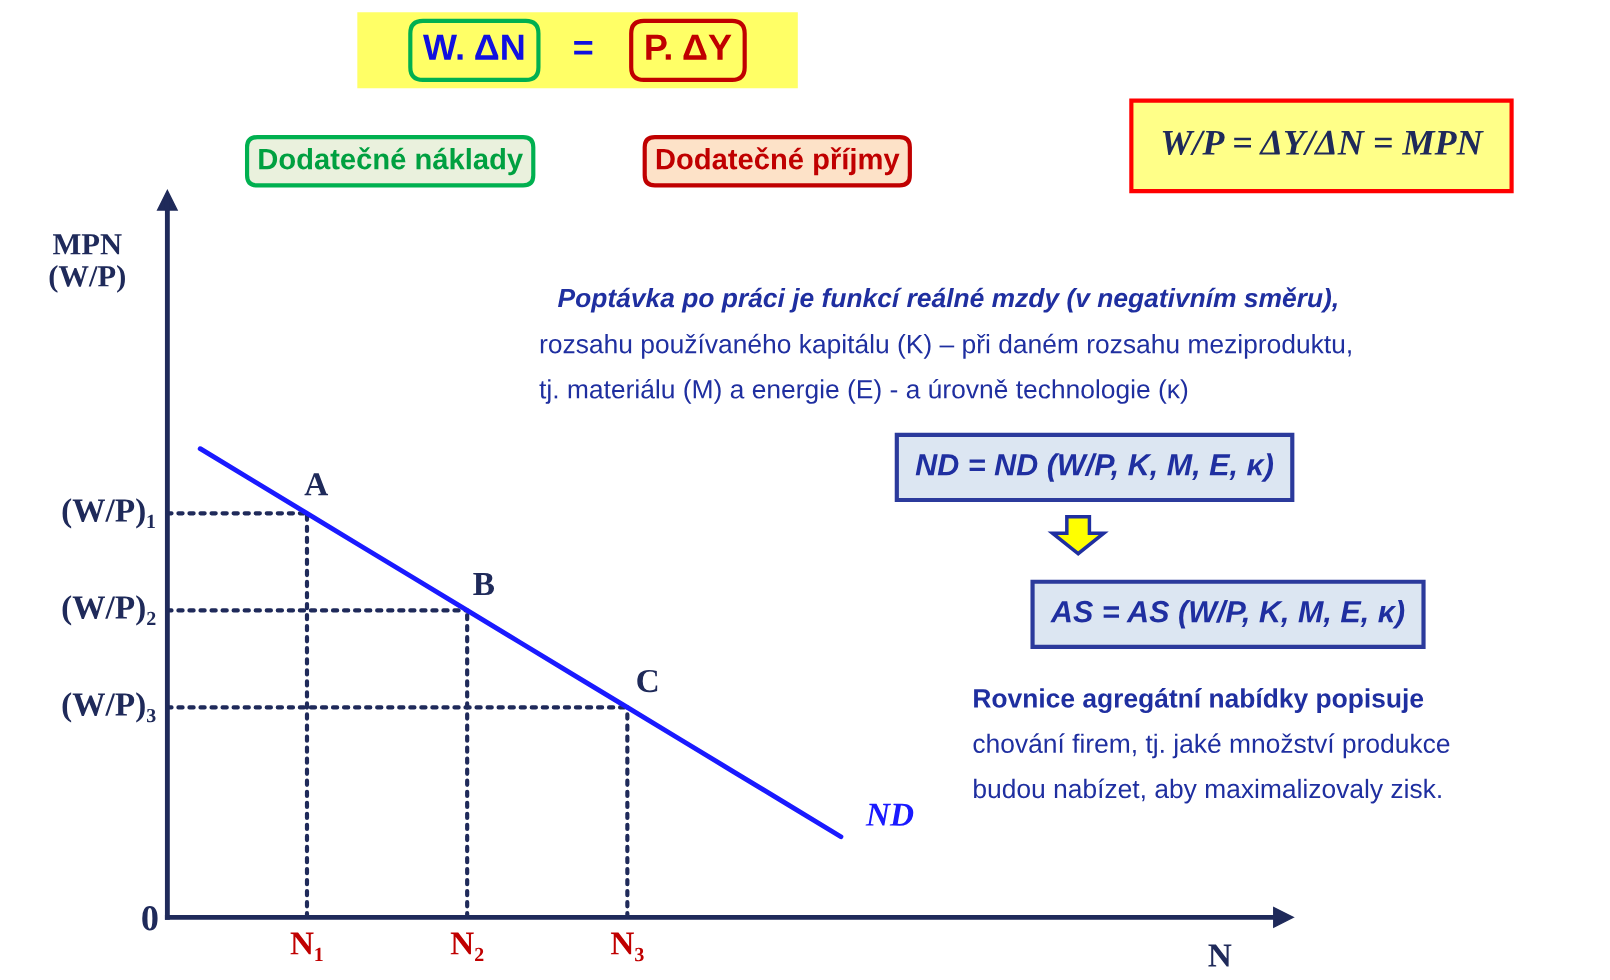 This screenshot has width=1610, height=980. What do you see at coordinates (947, 300) in the screenshot?
I see `text: Poptávka po práci je funkcí reálné mzdy (v negativním směru),` at bounding box center [947, 300].